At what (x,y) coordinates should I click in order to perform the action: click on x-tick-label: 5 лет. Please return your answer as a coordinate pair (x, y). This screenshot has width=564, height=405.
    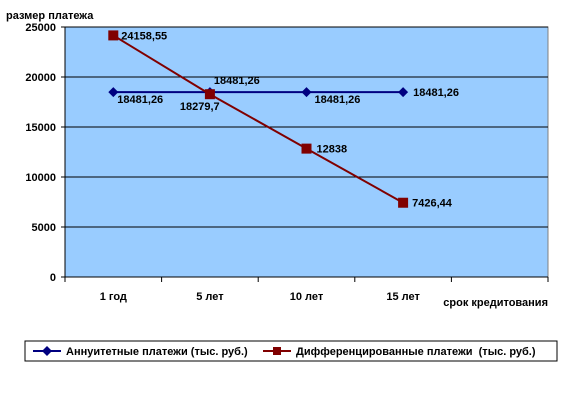
    Looking at the image, I should click on (210, 297).